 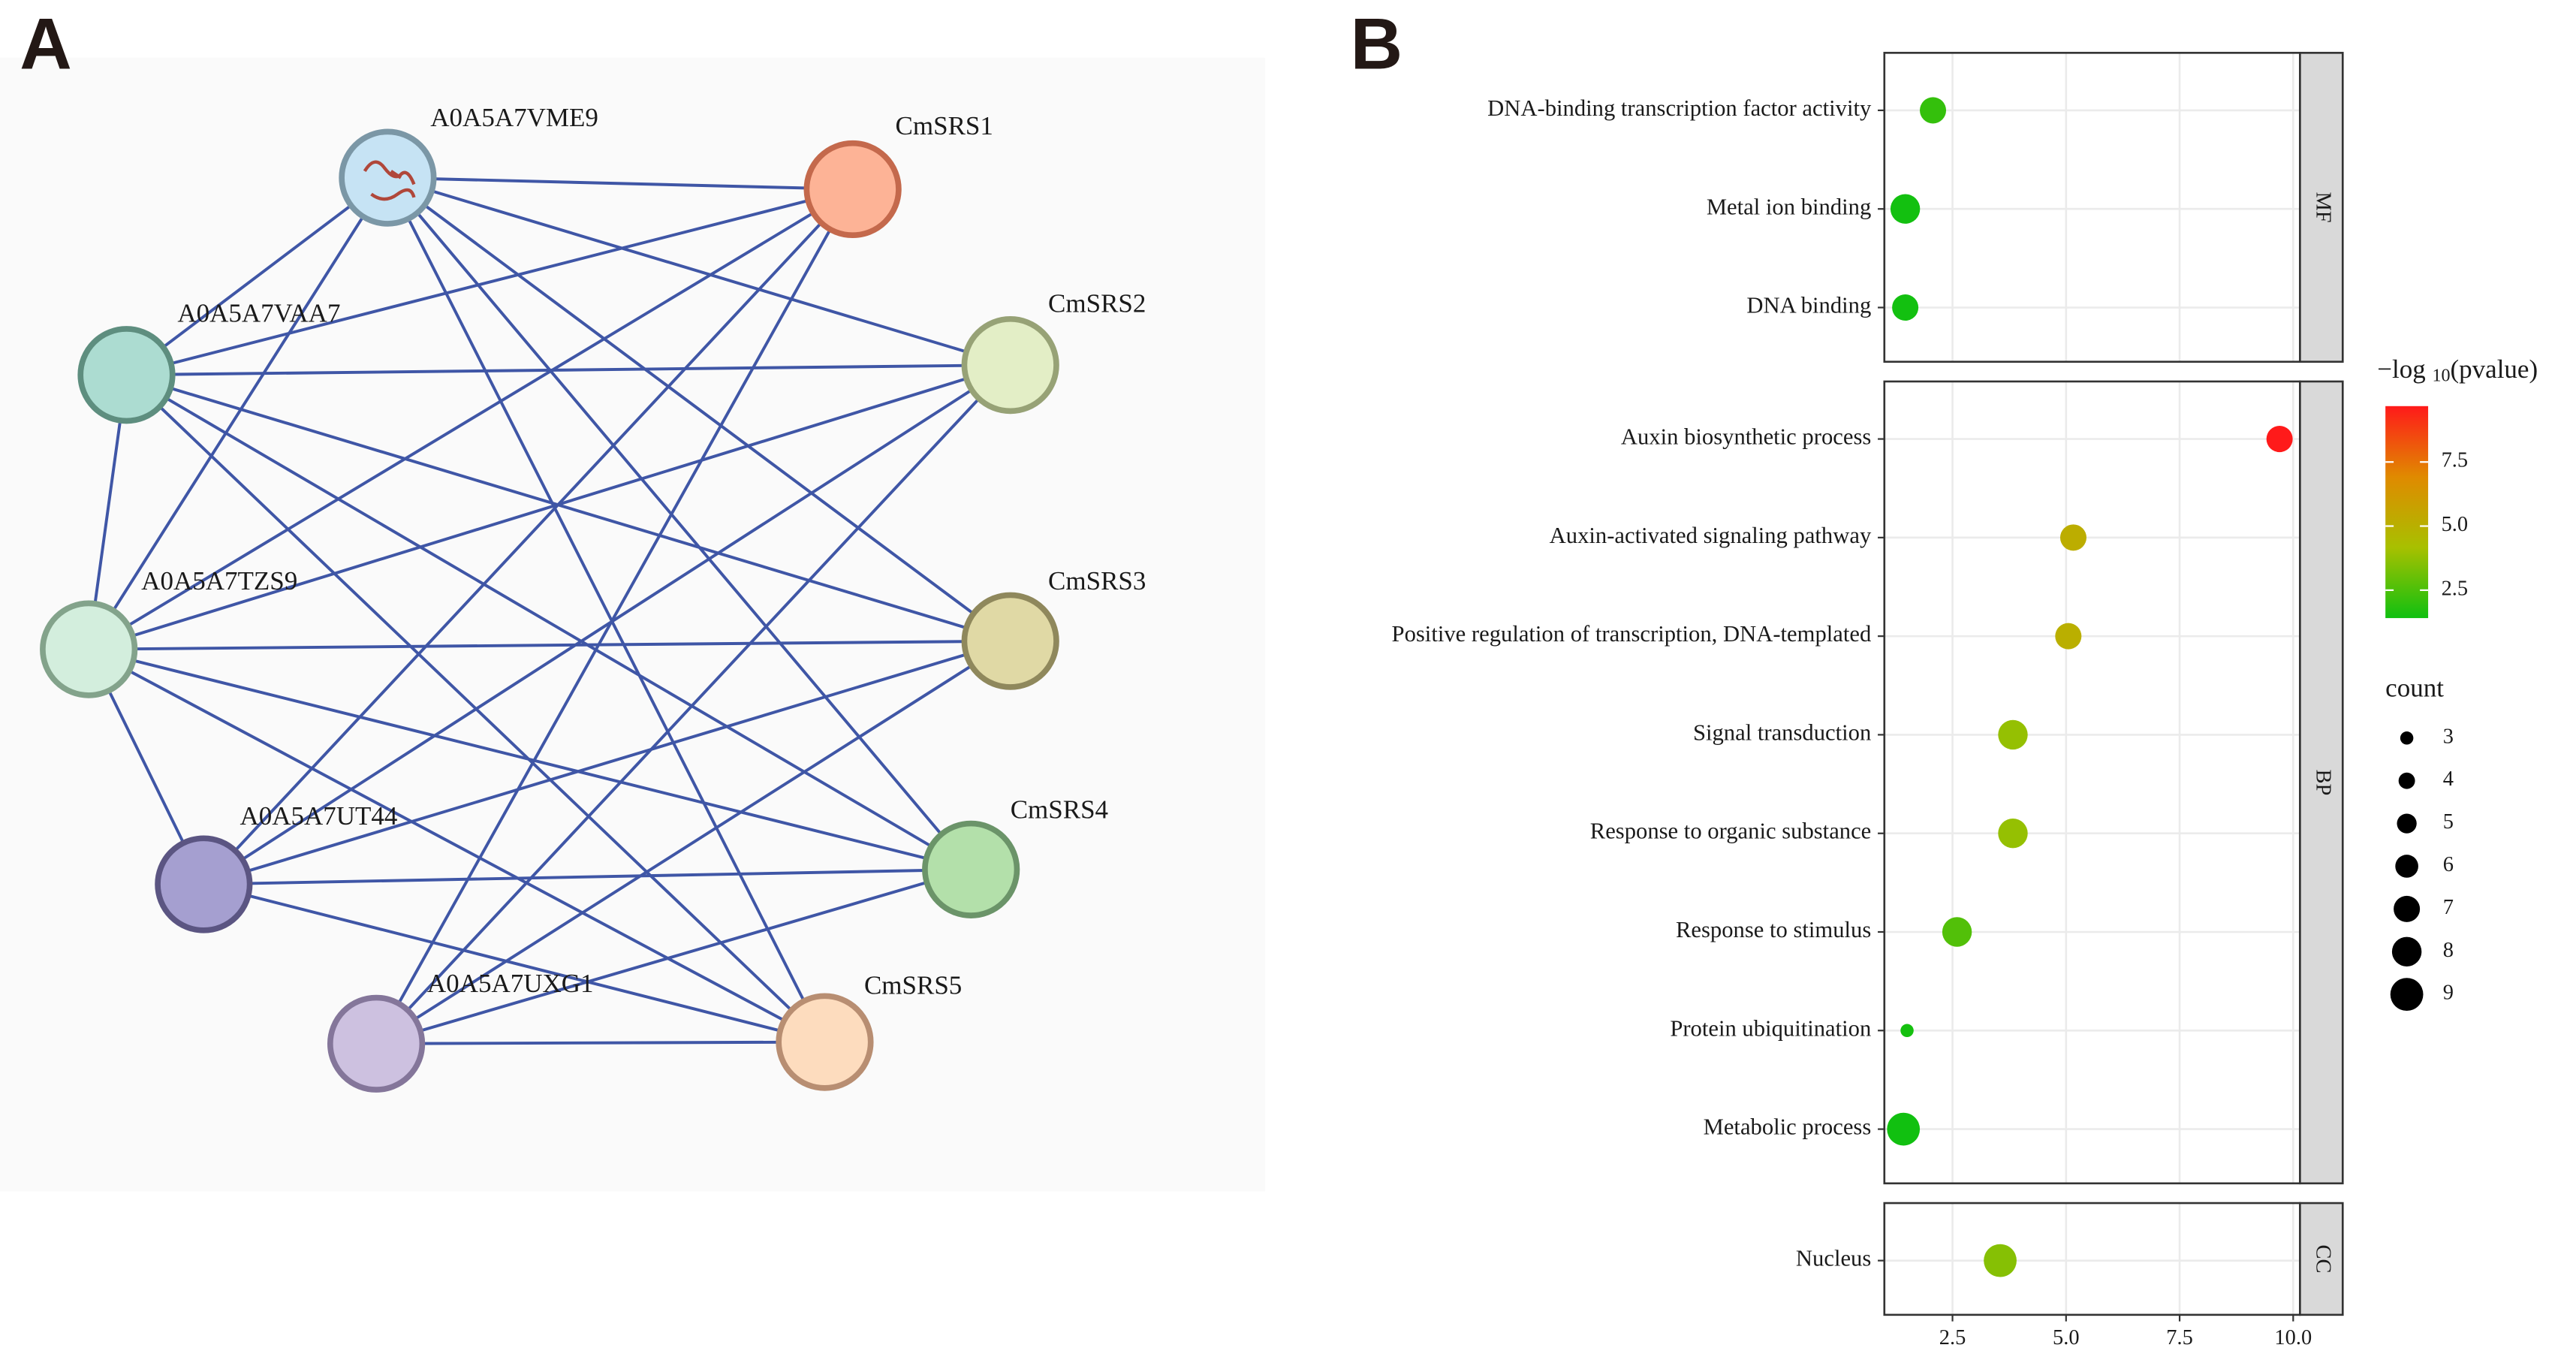 I want to click on size-legend-label: 9, so click(x=2448, y=994).